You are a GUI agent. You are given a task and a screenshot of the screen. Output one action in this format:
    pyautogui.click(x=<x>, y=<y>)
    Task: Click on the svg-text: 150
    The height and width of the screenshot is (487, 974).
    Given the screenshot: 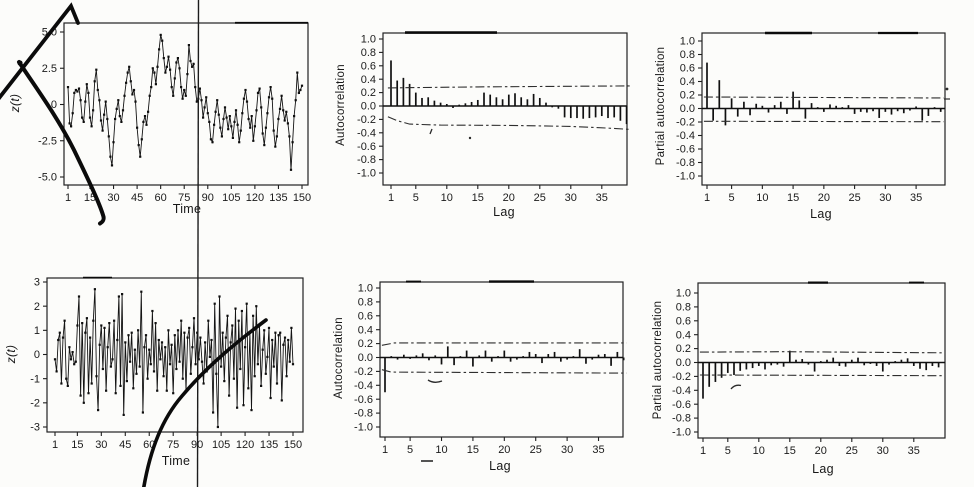 What is the action you would take?
    pyautogui.click(x=302, y=198)
    